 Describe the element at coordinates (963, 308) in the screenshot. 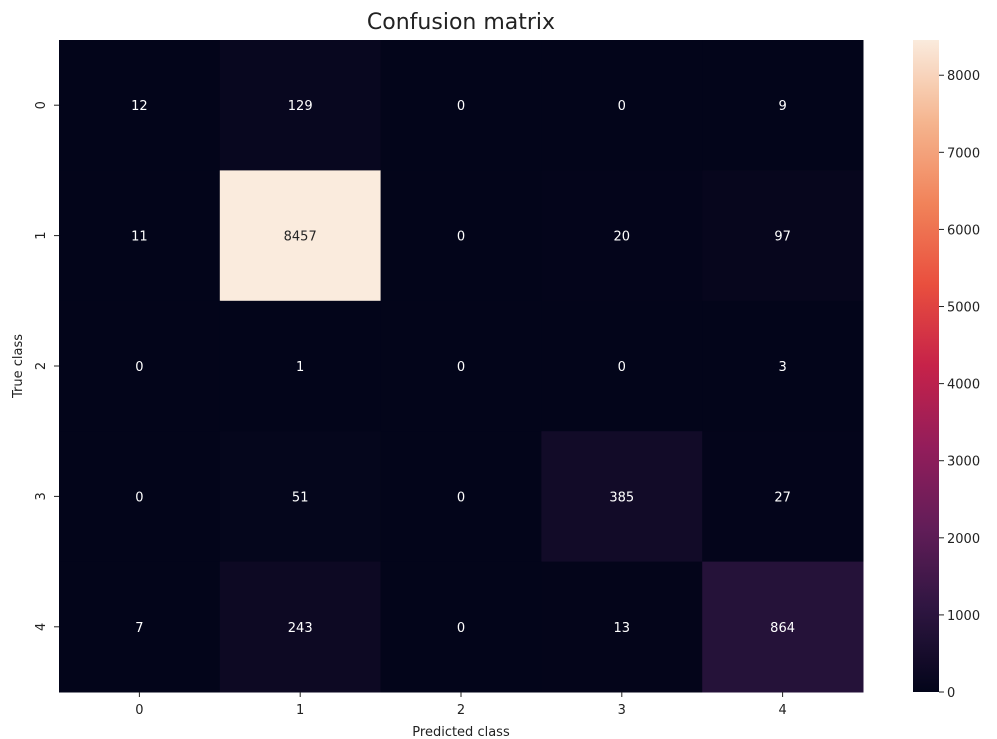

I see `colorbar-tick-label-5: 5000` at that location.